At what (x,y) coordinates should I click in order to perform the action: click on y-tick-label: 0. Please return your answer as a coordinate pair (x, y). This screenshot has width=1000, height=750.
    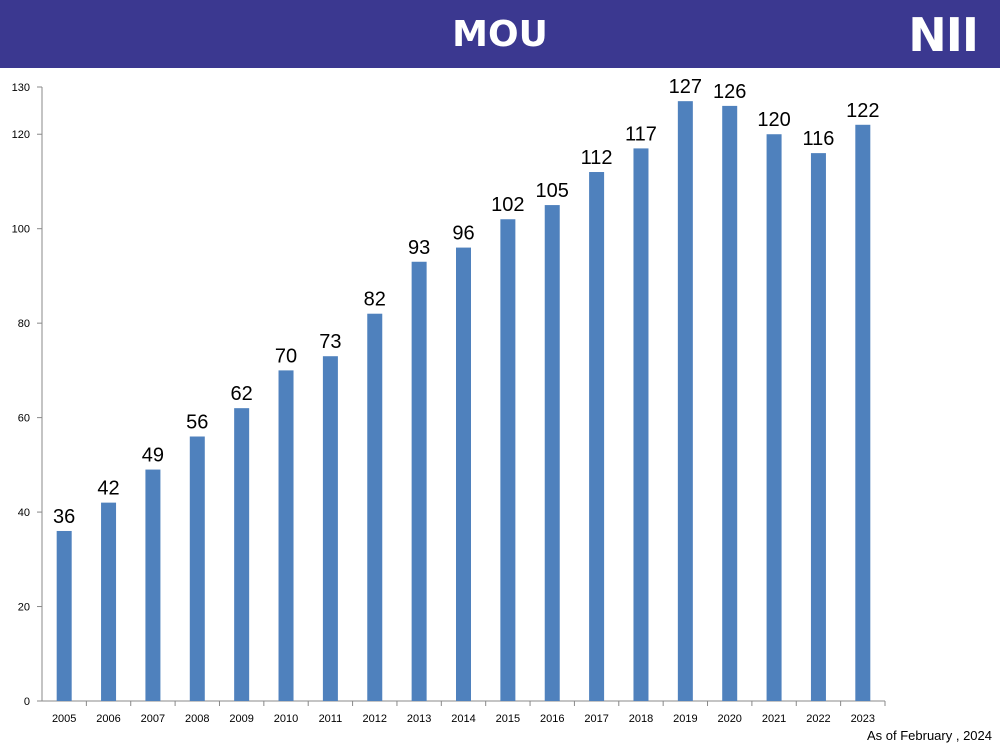
    Looking at the image, I should click on (27, 702).